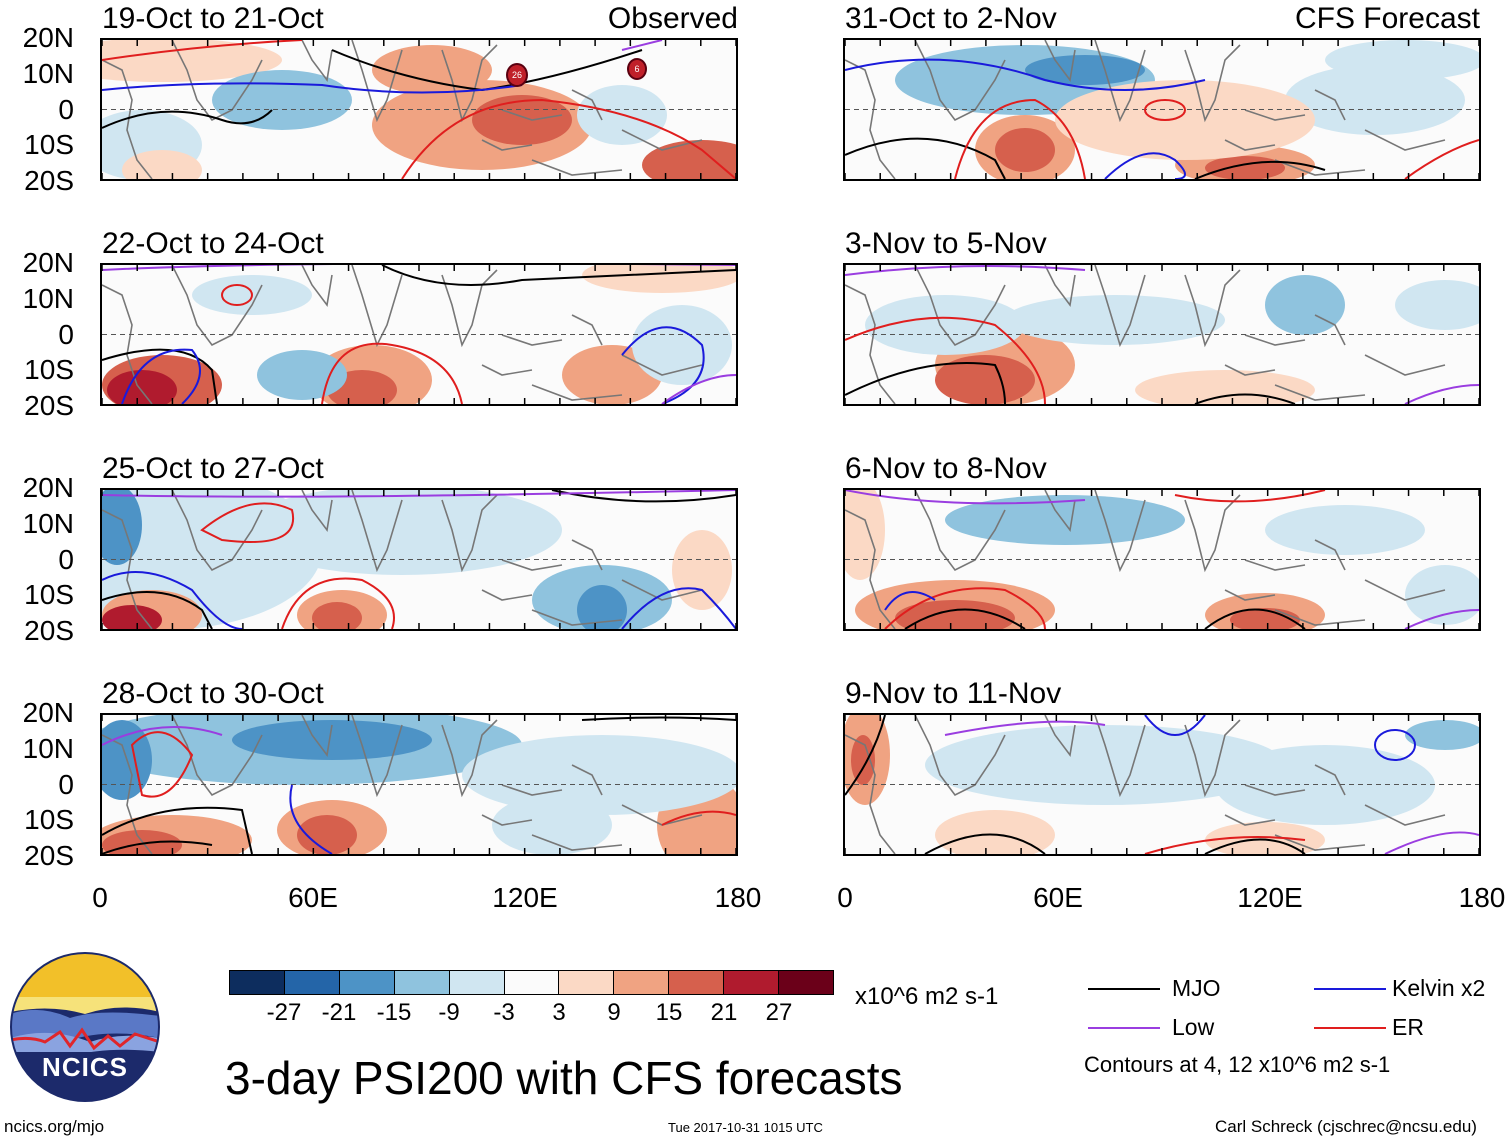 The image size is (1510, 1142). I want to click on panel-title-1: 19-Oct to 21-Oct, so click(213, 18).